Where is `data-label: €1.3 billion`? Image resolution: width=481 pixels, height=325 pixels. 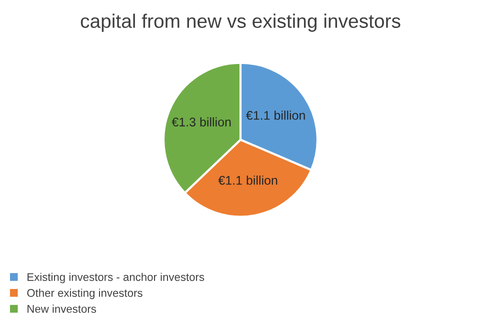
data-label: €1.3 billion is located at coordinates (201, 121).